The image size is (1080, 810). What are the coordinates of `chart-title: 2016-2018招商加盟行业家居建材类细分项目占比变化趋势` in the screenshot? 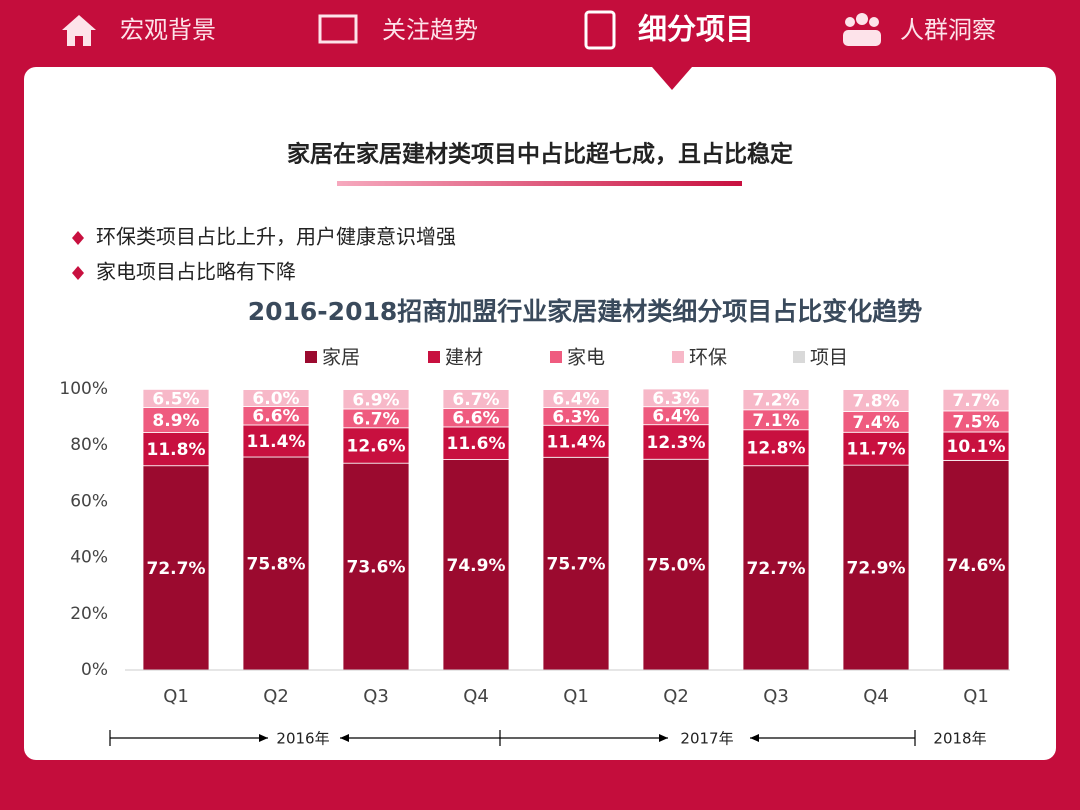 It's located at (585, 311).